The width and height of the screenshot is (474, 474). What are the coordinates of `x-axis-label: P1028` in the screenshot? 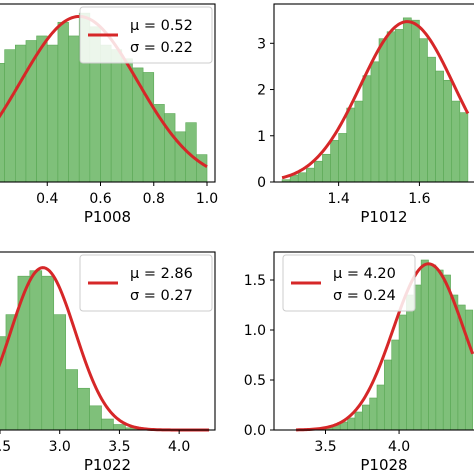 It's located at (383, 465).